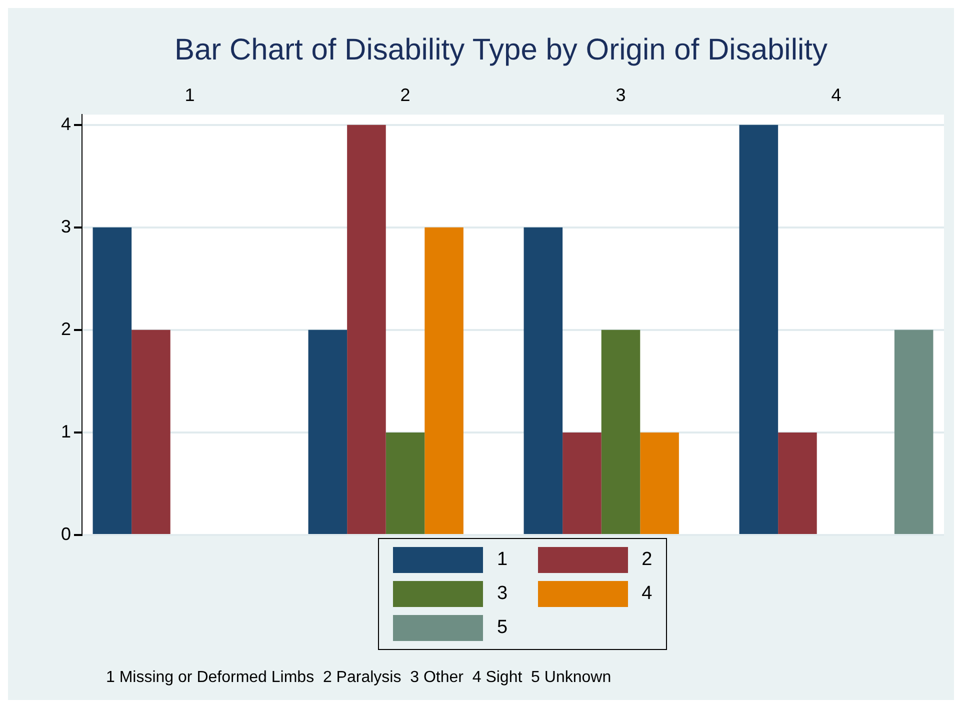 This screenshot has width=962, height=708. I want to click on legend-label: 2, so click(647, 560).